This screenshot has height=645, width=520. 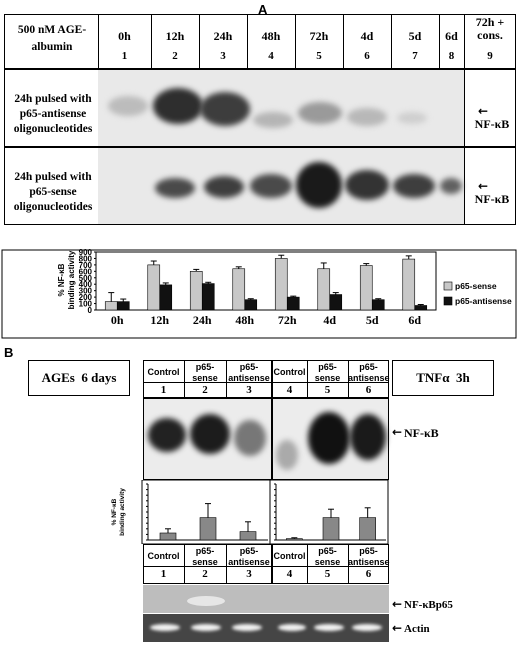 I want to click on x-tick-label: 5d, so click(x=372, y=320).